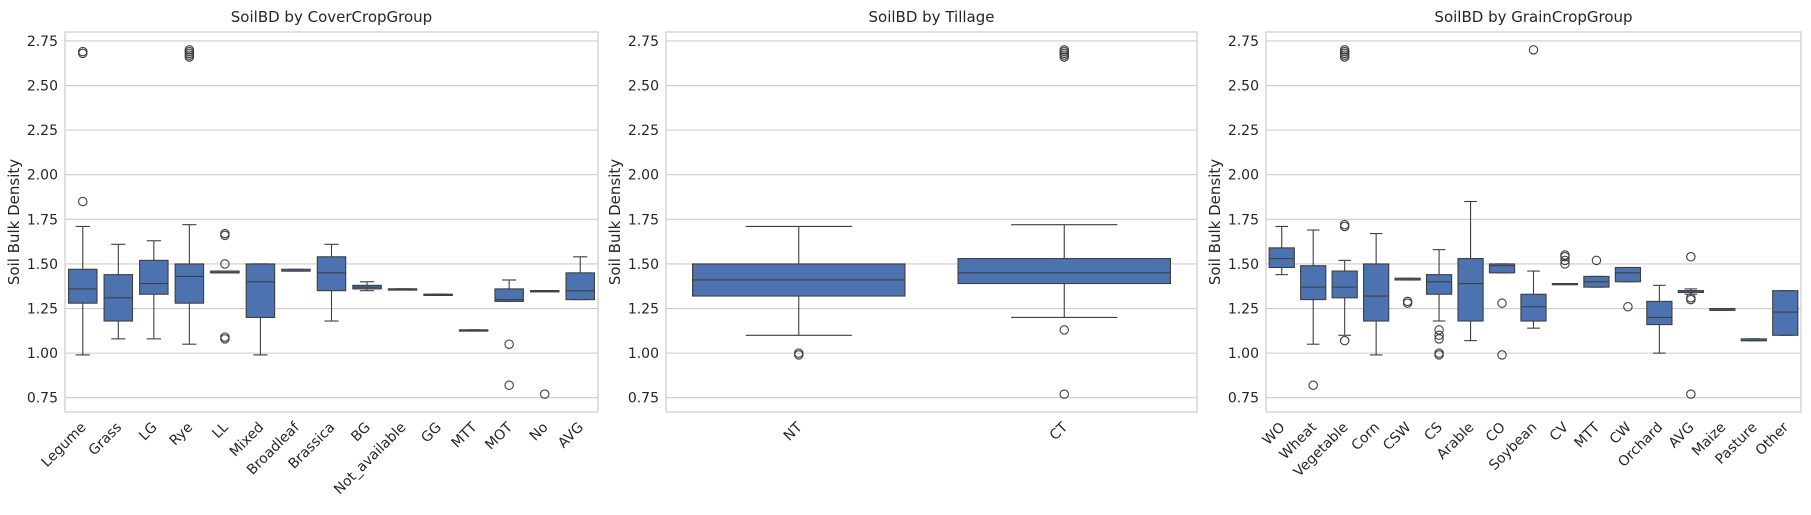  I want to click on box-legume, so click(83, 201).